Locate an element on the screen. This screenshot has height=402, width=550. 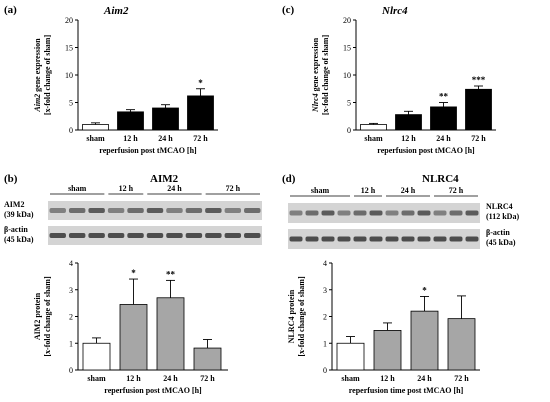
y-axis-label: NLRC4 protein is located at coordinates (291, 316).